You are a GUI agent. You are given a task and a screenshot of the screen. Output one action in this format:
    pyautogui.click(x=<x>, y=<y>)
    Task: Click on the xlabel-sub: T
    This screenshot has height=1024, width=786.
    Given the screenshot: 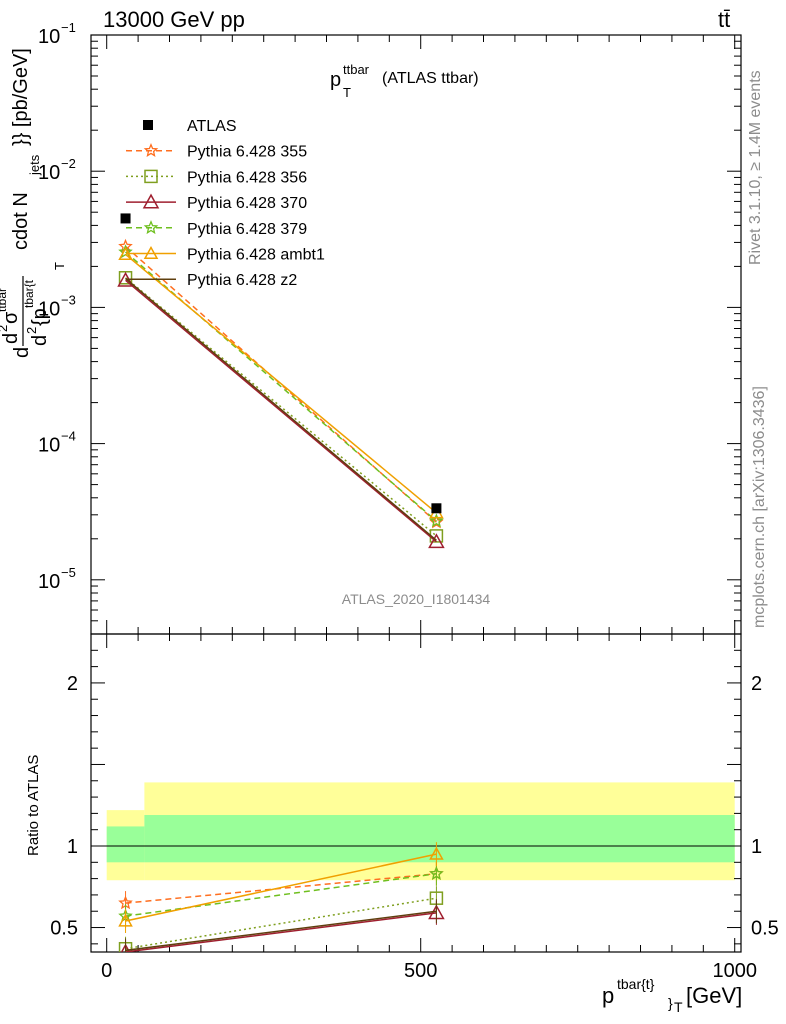 What is the action you would take?
    pyautogui.click(x=678, y=1007)
    